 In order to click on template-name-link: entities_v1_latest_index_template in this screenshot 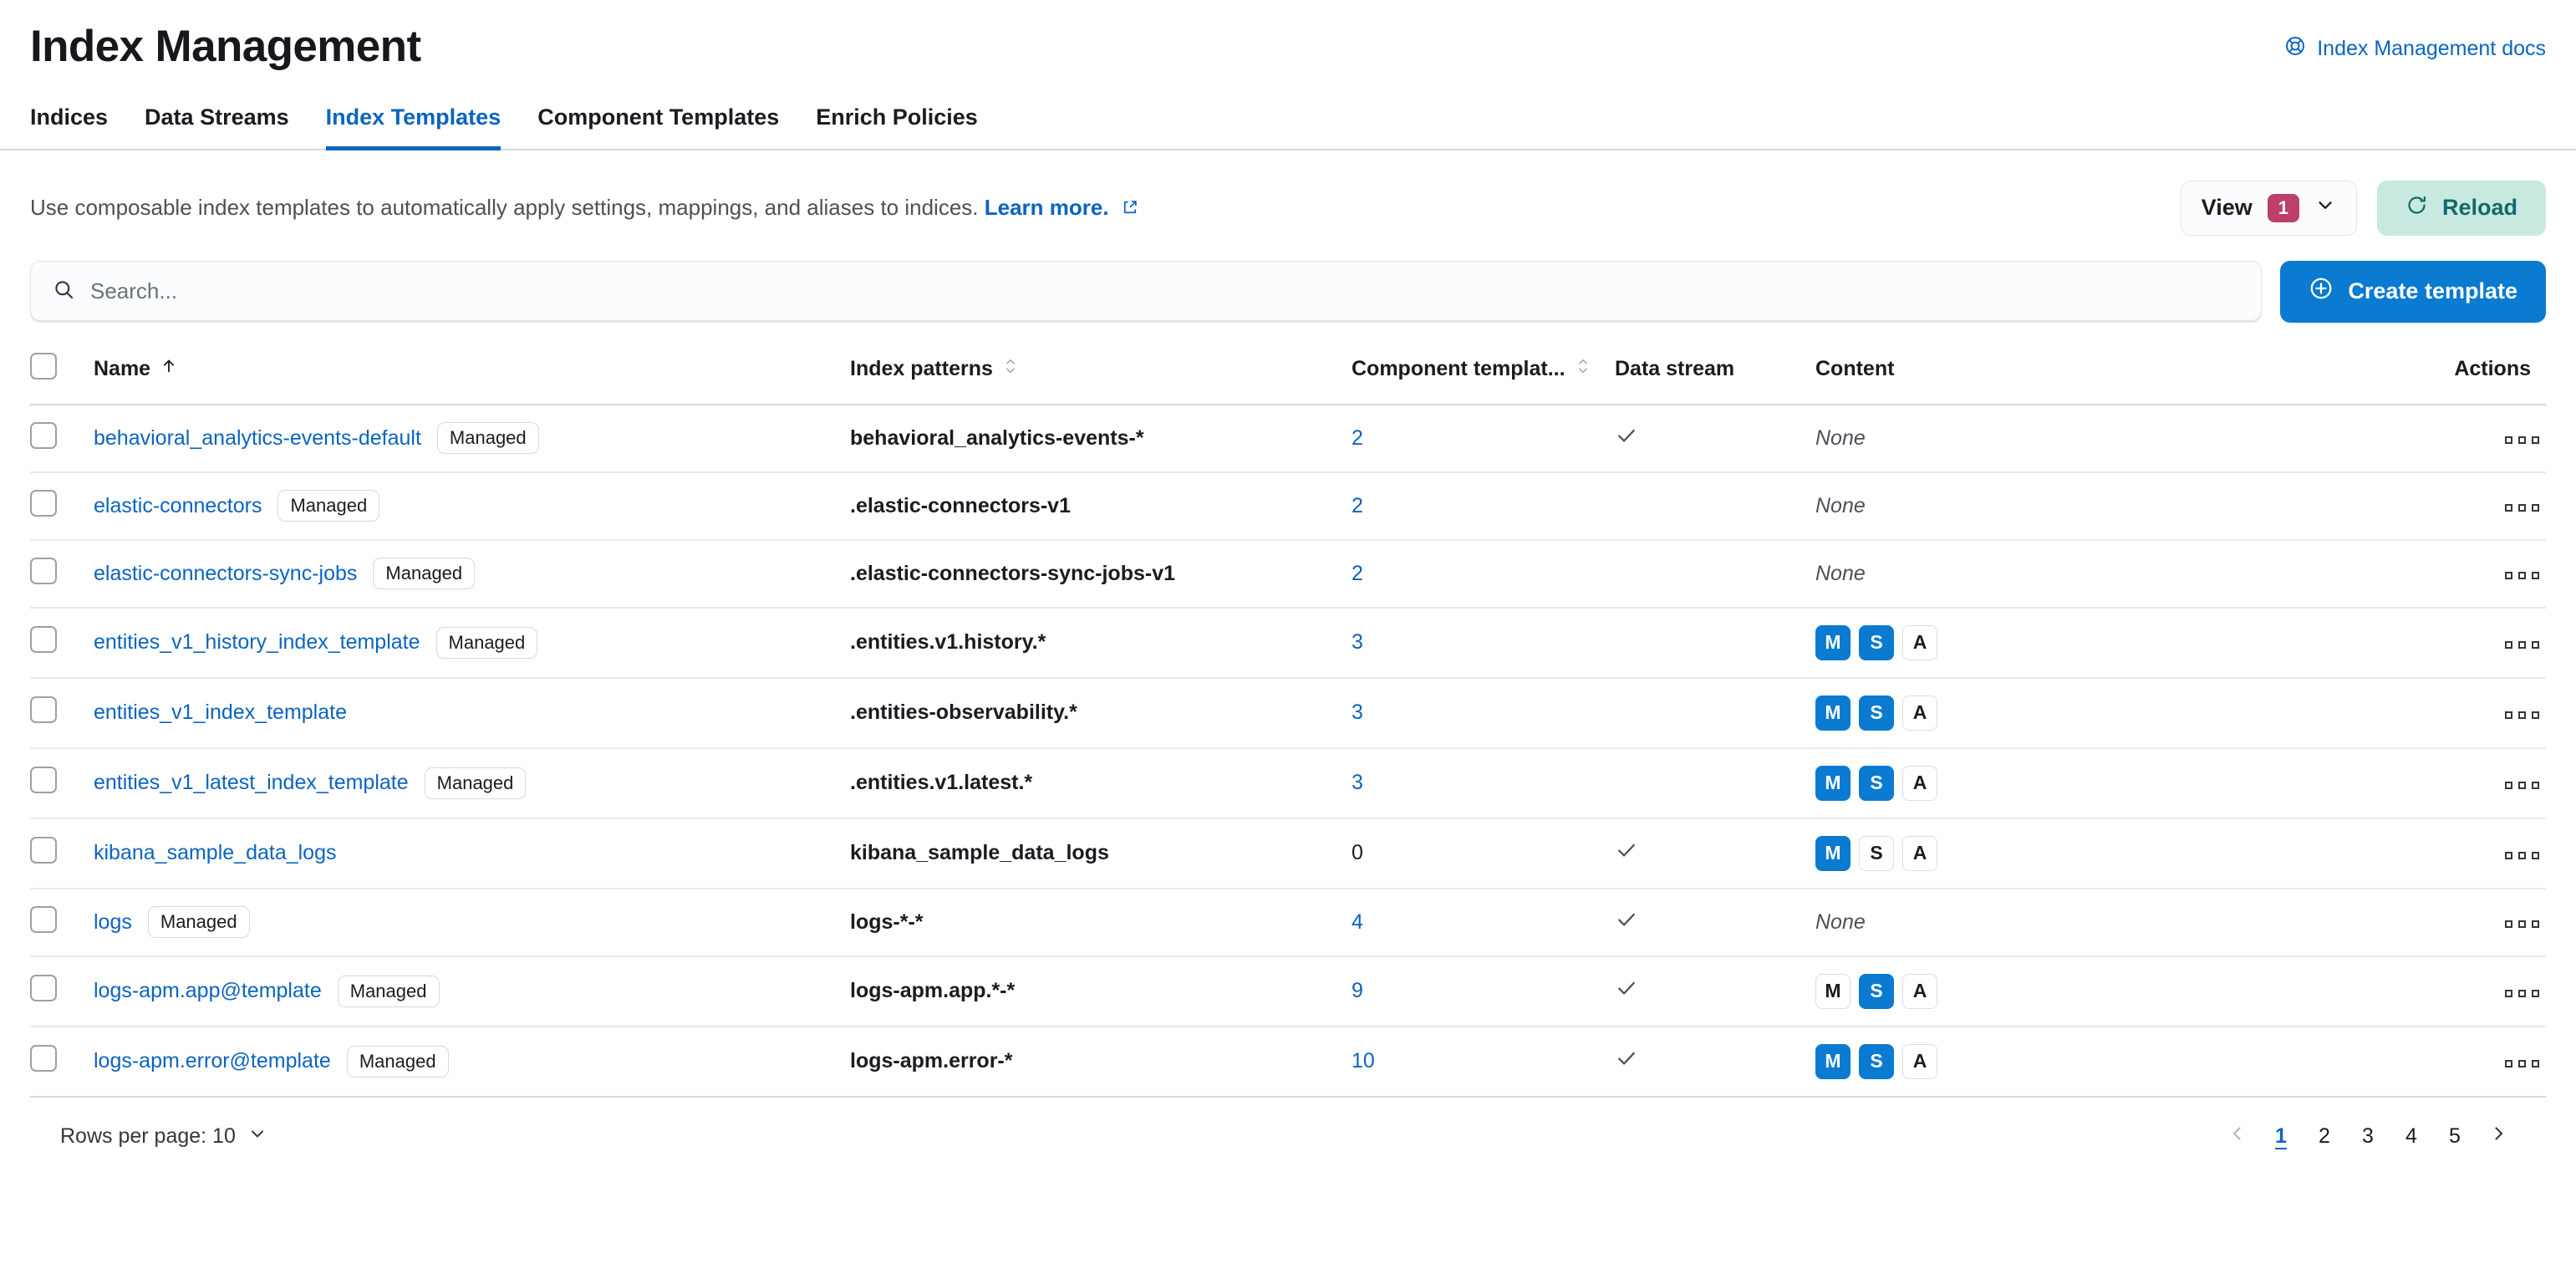, I will do `click(251, 783)`.